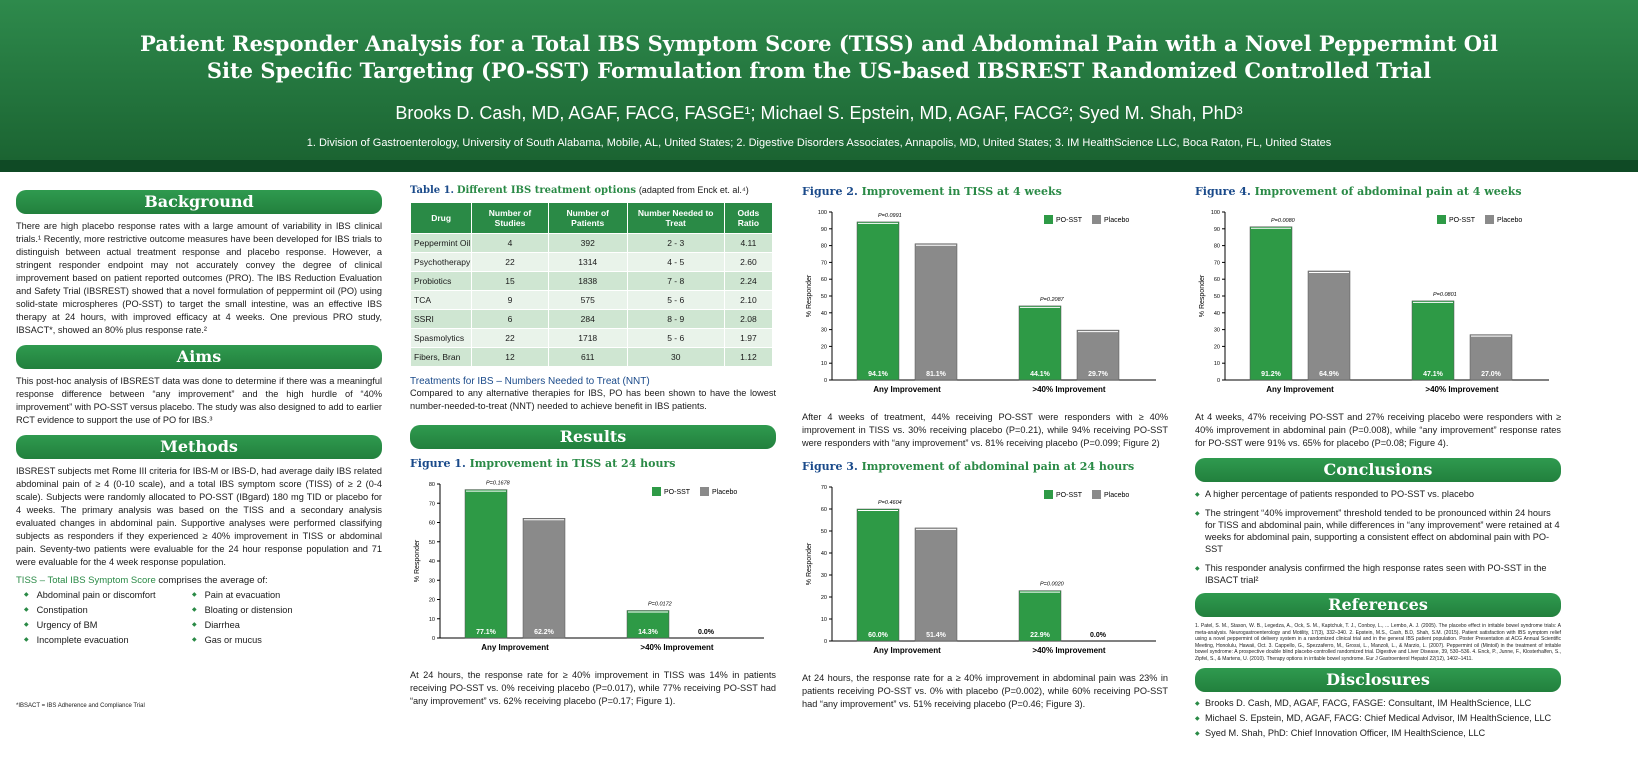 This screenshot has width=1638, height=761. Describe the element at coordinates (441, 281) in the screenshot. I see `table-cell: Probiotics` at that location.